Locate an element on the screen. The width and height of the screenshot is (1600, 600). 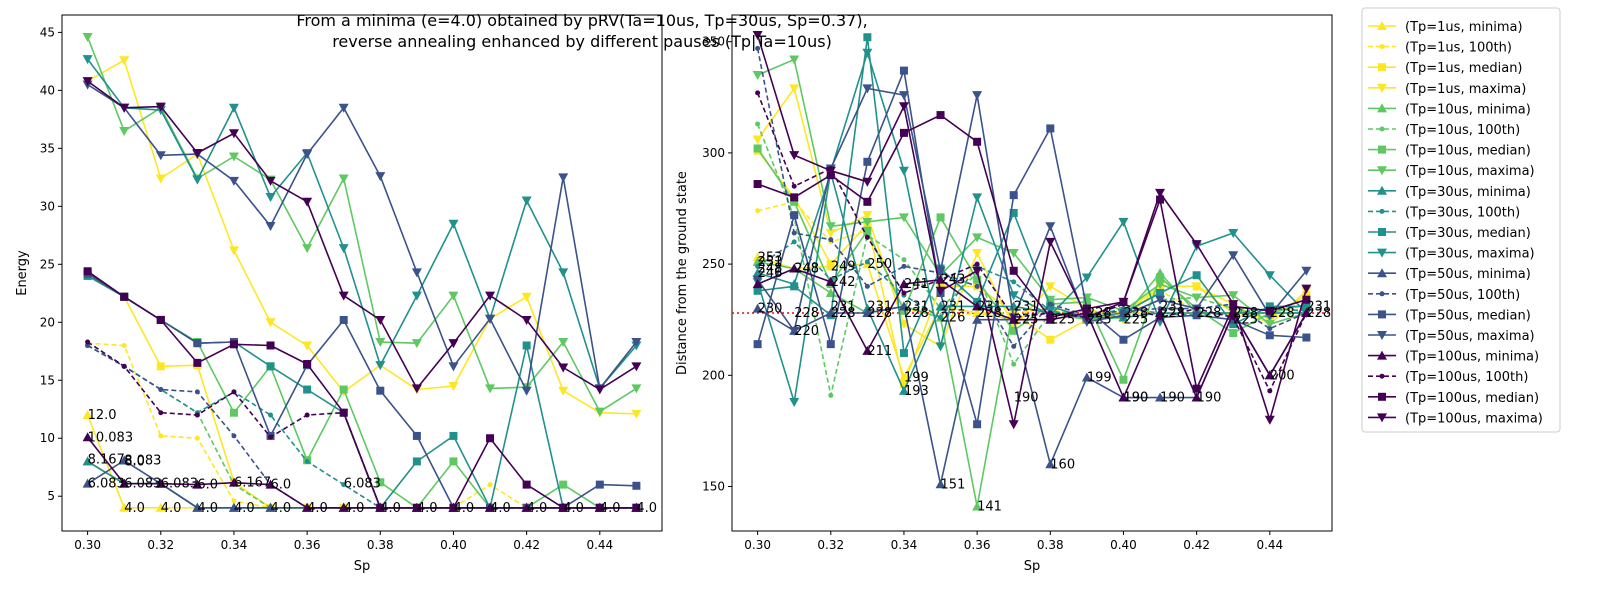
distance-series-tp-50us-maxima is located at coordinates (1032, 210).